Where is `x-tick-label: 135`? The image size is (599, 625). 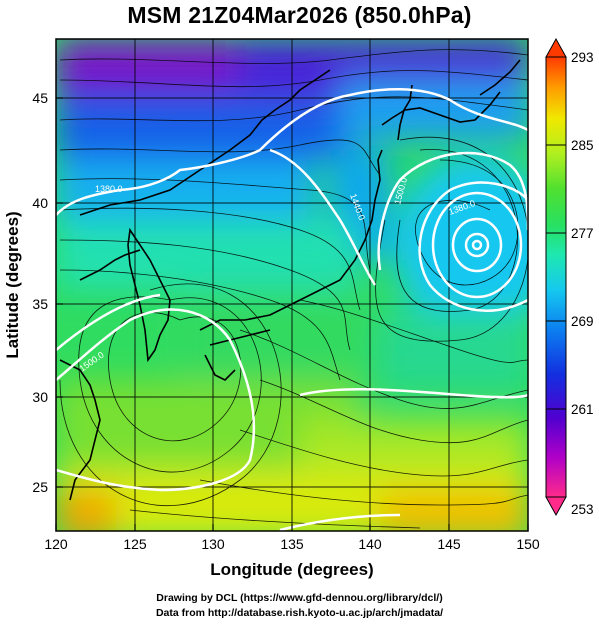 x-tick-label: 135 is located at coordinates (292, 544).